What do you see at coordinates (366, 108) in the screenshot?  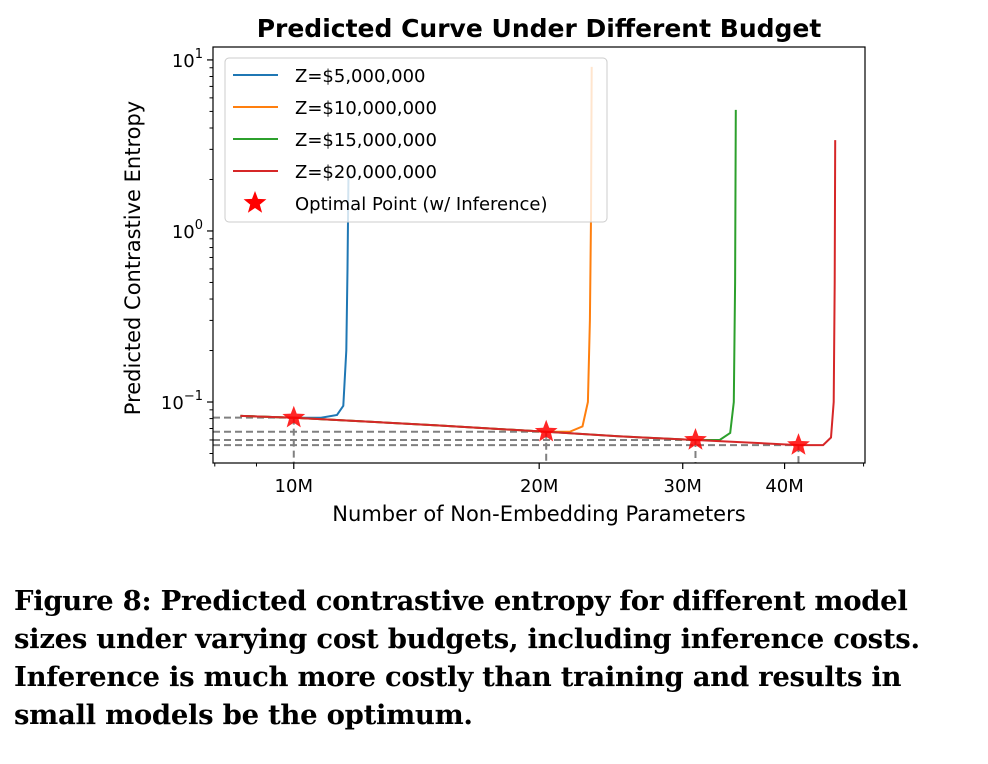 I see `legend-label: Z=$10,000,000` at bounding box center [366, 108].